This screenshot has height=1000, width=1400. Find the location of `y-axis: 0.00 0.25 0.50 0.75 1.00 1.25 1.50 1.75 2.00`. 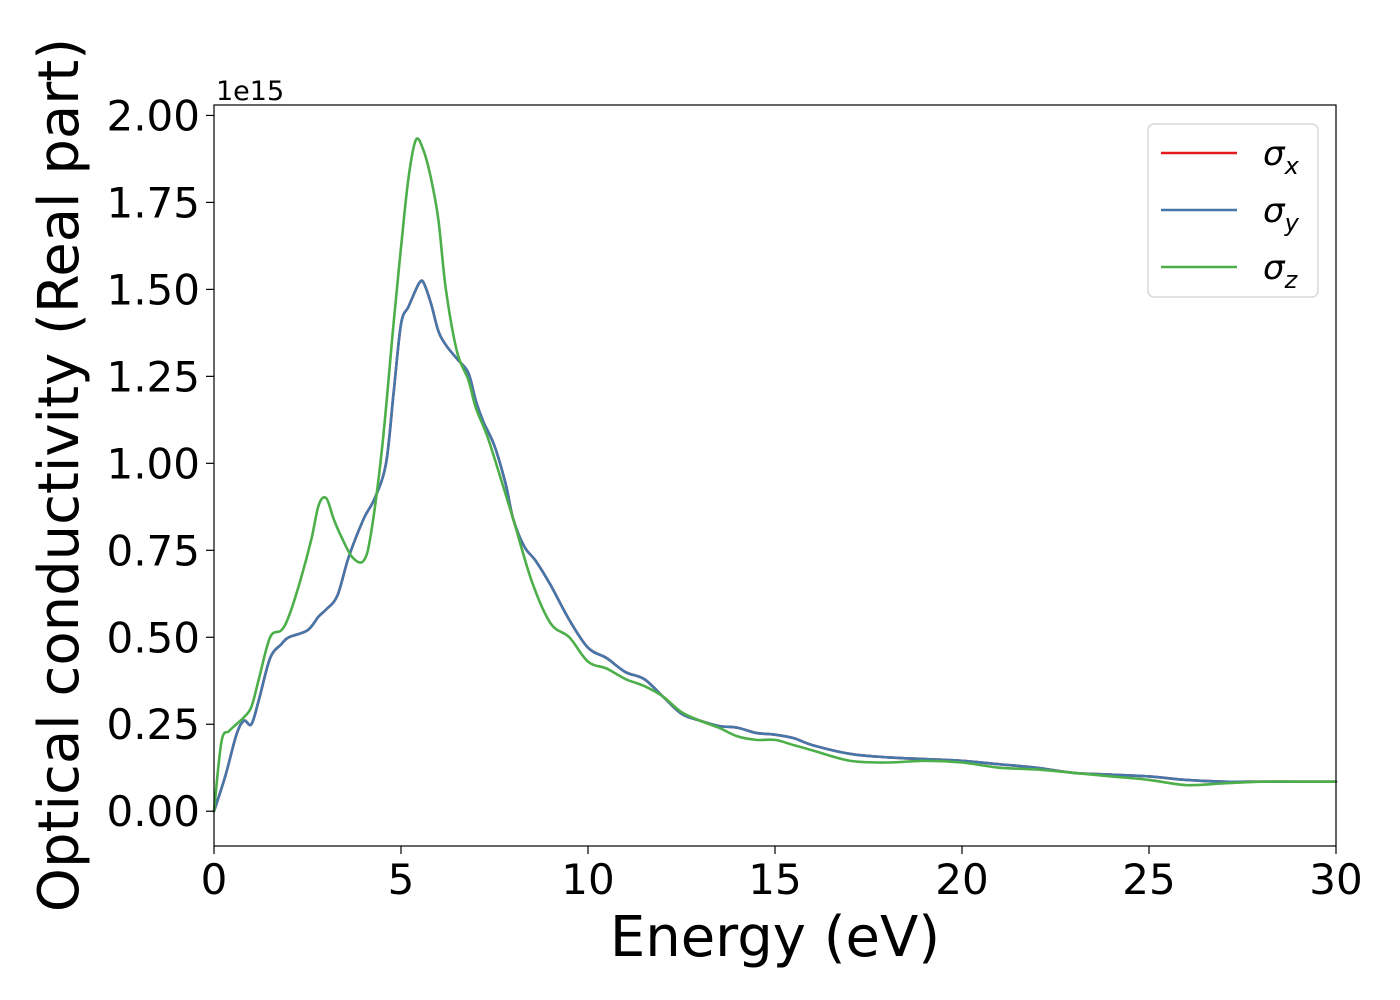

y-axis: 0.00 0.25 0.50 0.75 1.00 1.25 1.50 1.75 2.00 is located at coordinates (160, 463).